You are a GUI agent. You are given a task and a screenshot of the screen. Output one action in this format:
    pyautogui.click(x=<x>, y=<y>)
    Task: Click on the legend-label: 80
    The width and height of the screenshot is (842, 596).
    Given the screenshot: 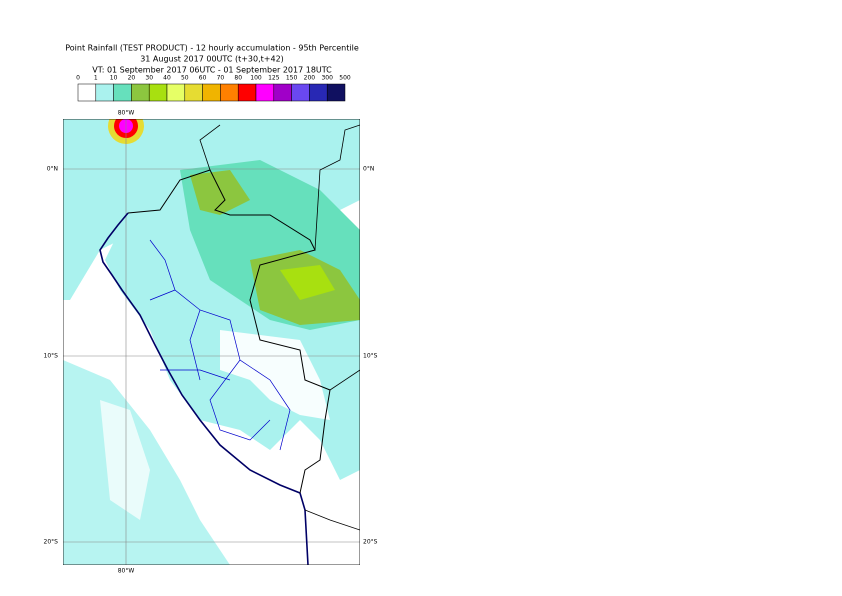 What is the action you would take?
    pyautogui.click(x=238, y=78)
    